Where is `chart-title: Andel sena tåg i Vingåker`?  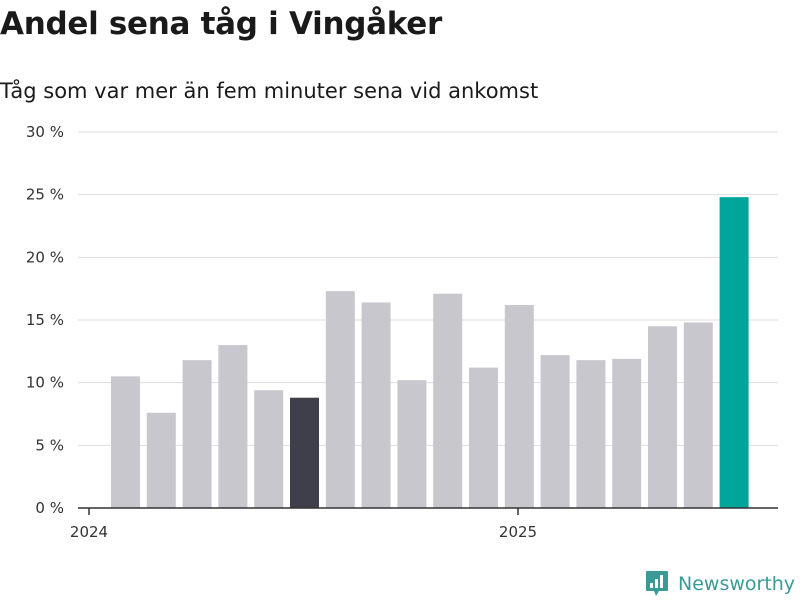
chart-title: Andel sena tåg i Vingåker is located at coordinates (221, 24).